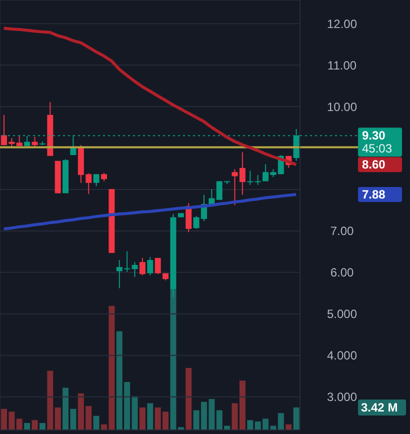  I want to click on text: 3.42 M, so click(379, 407).